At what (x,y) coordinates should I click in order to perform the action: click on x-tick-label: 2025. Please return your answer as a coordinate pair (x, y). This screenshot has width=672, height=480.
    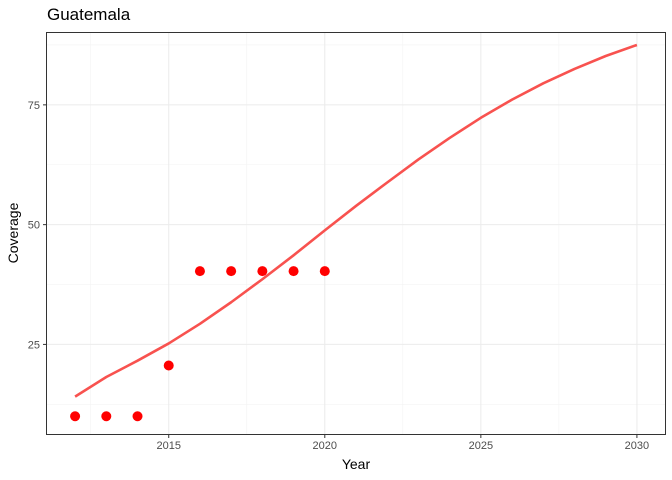
    Looking at the image, I should click on (481, 446).